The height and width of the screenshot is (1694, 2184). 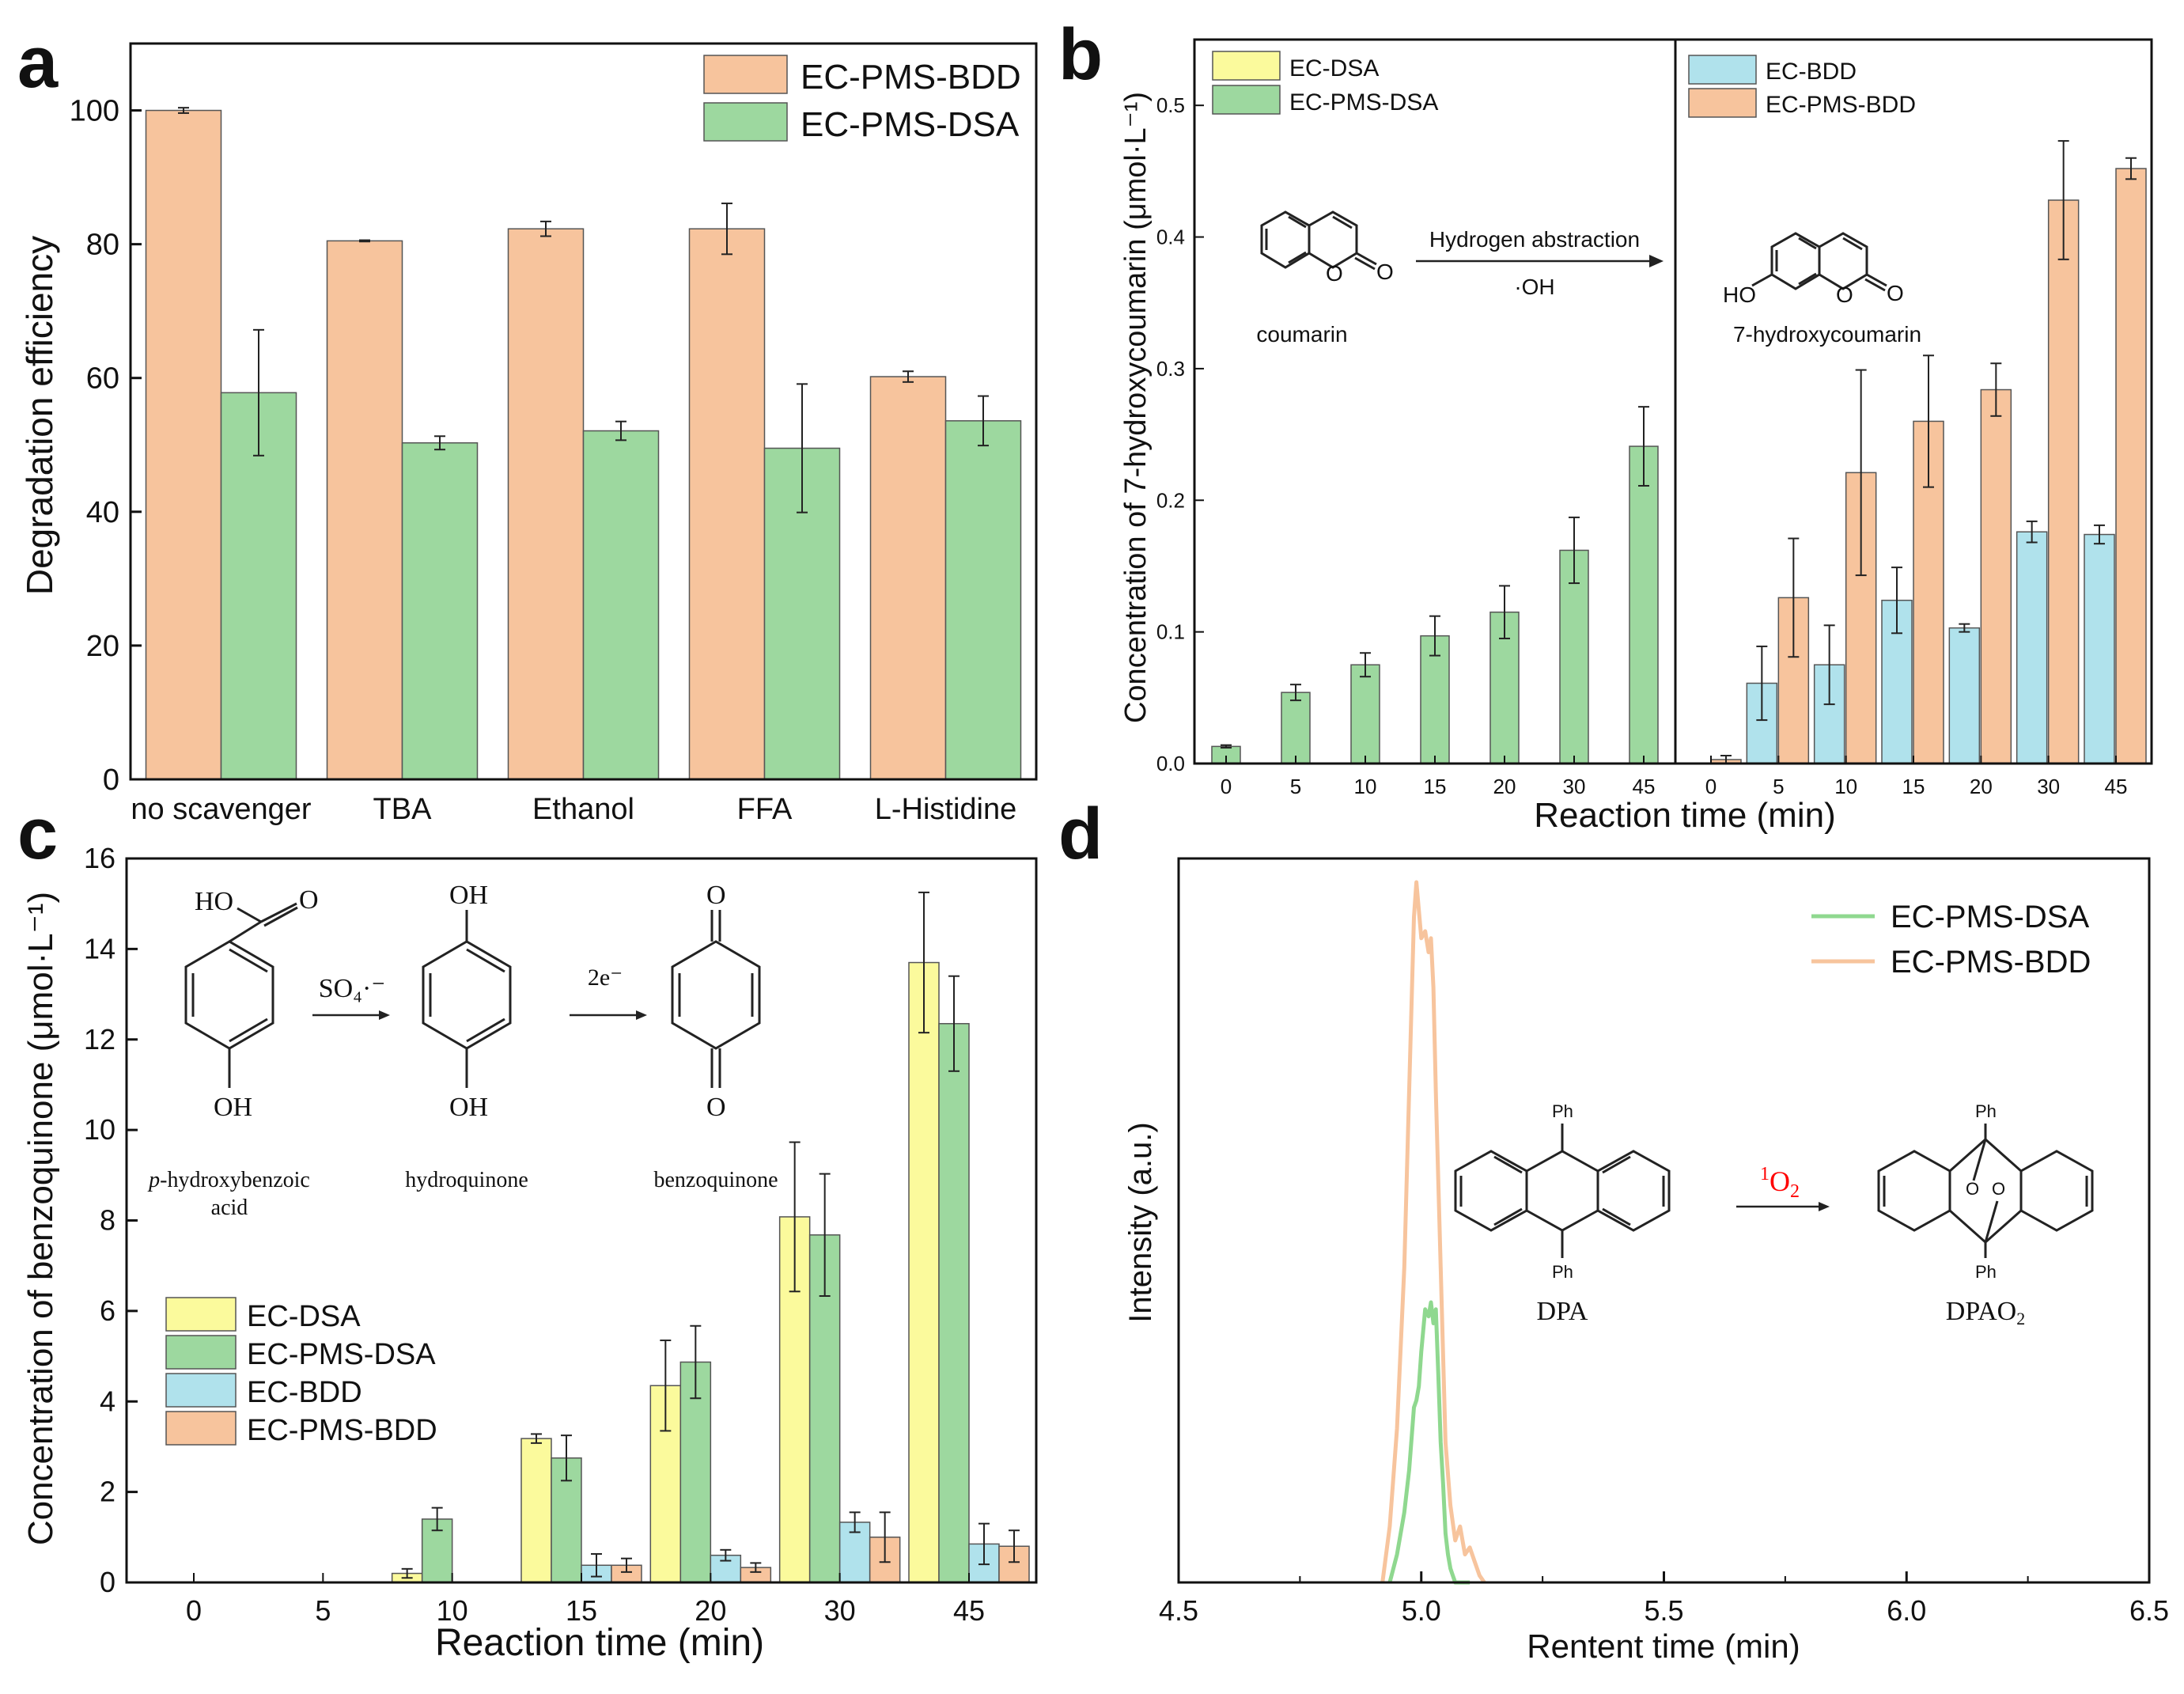 I want to click on hydroxycoumarin-carbonyl-o: O, so click(x=1895, y=293).